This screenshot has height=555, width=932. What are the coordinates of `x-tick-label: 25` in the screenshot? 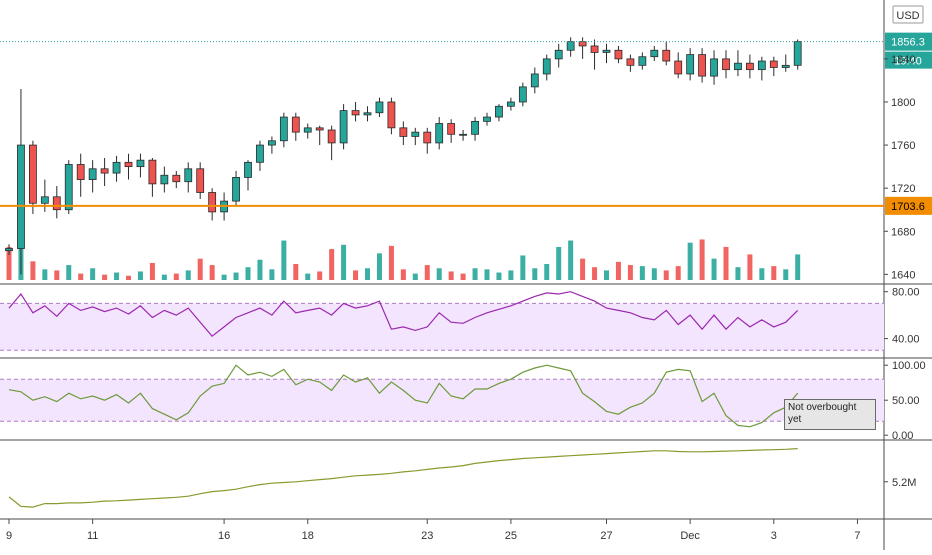 It's located at (511, 536).